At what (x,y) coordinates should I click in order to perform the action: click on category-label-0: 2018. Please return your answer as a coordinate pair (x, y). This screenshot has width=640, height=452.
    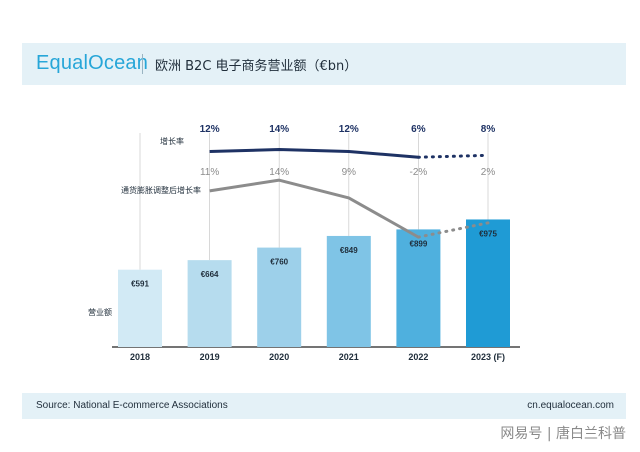
    Looking at the image, I should click on (140, 357).